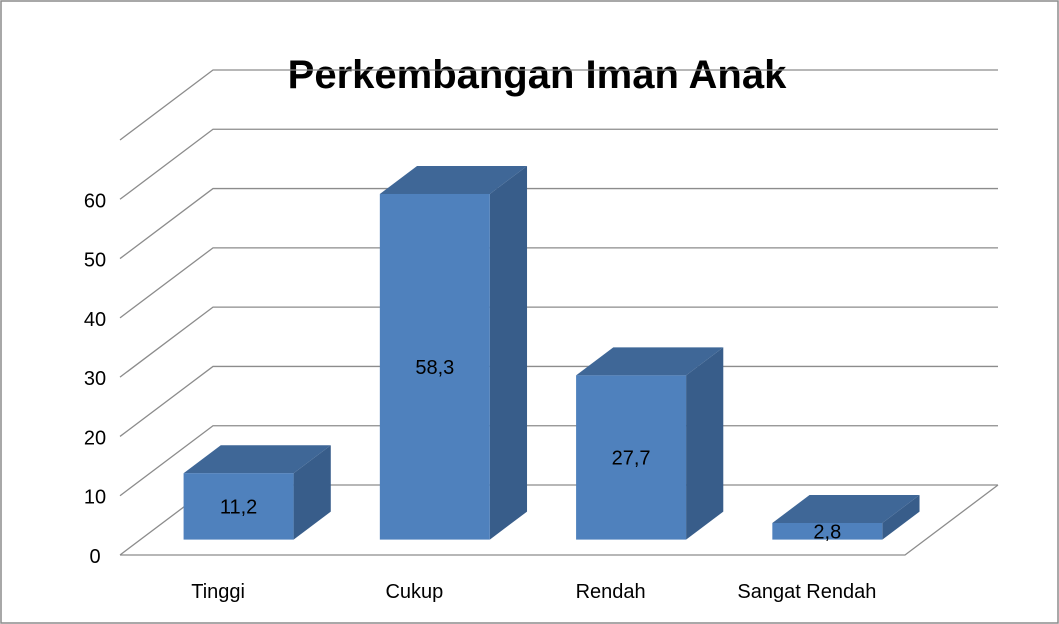  What do you see at coordinates (611, 592) in the screenshot?
I see `x-tick-label: Rendah` at bounding box center [611, 592].